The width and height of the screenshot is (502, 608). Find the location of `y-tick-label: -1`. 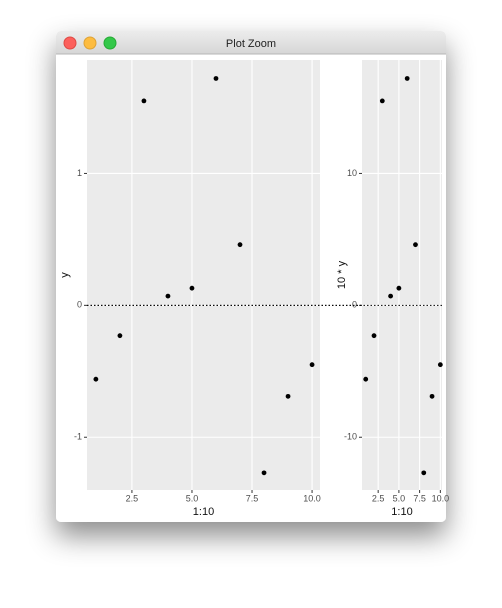

y-tick-label: -1 is located at coordinates (78, 437).